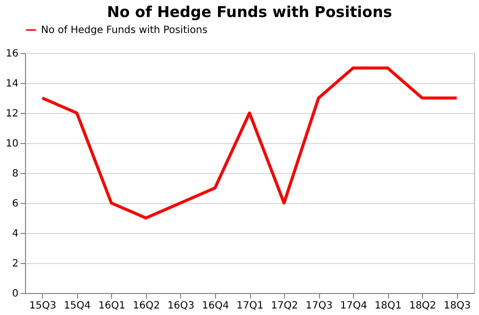 The height and width of the screenshot is (315, 479). What do you see at coordinates (422, 306) in the screenshot?
I see `x-tick-label: 18Q2` at bounding box center [422, 306].